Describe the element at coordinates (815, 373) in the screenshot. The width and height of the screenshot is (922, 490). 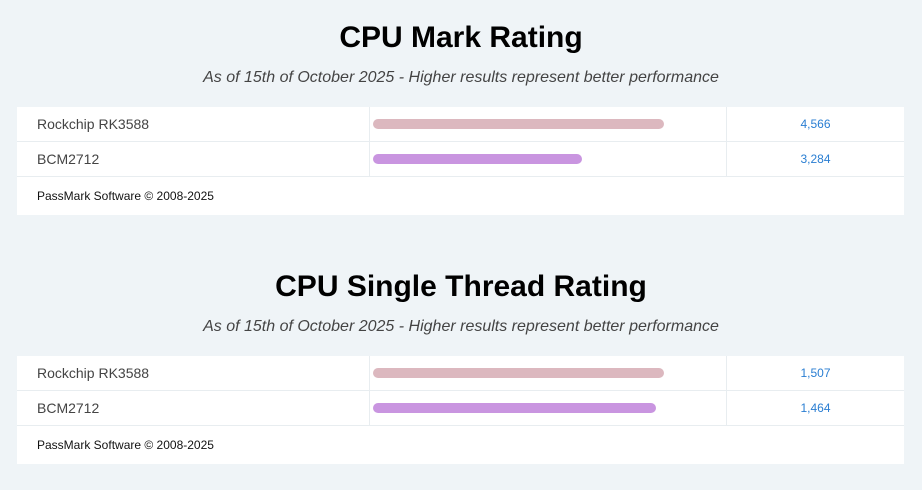
I see `score-value: 1,507` at that location.